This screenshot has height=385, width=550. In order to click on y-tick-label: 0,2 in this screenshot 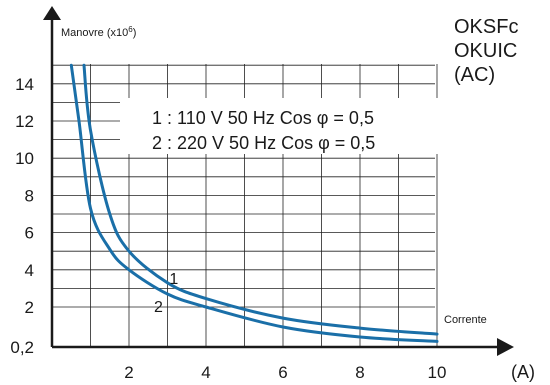, I will do `click(22, 347)`.